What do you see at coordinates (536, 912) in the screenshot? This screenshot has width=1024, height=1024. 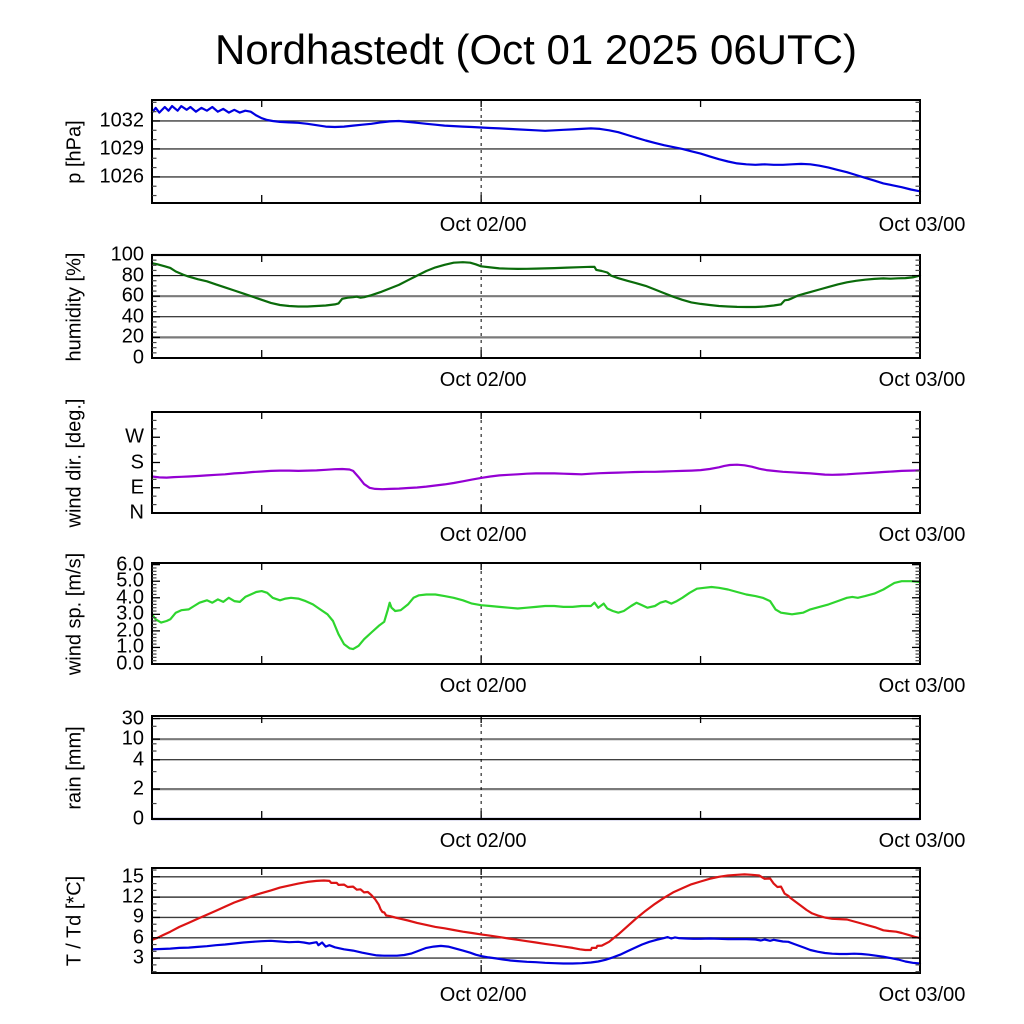 I see `series-temperature` at bounding box center [536, 912].